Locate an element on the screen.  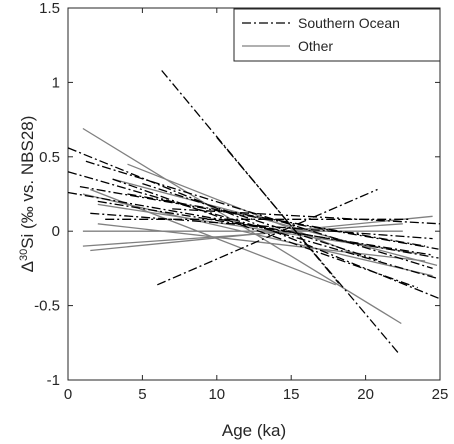
x-tick-label: 25 is located at coordinates (440, 394).